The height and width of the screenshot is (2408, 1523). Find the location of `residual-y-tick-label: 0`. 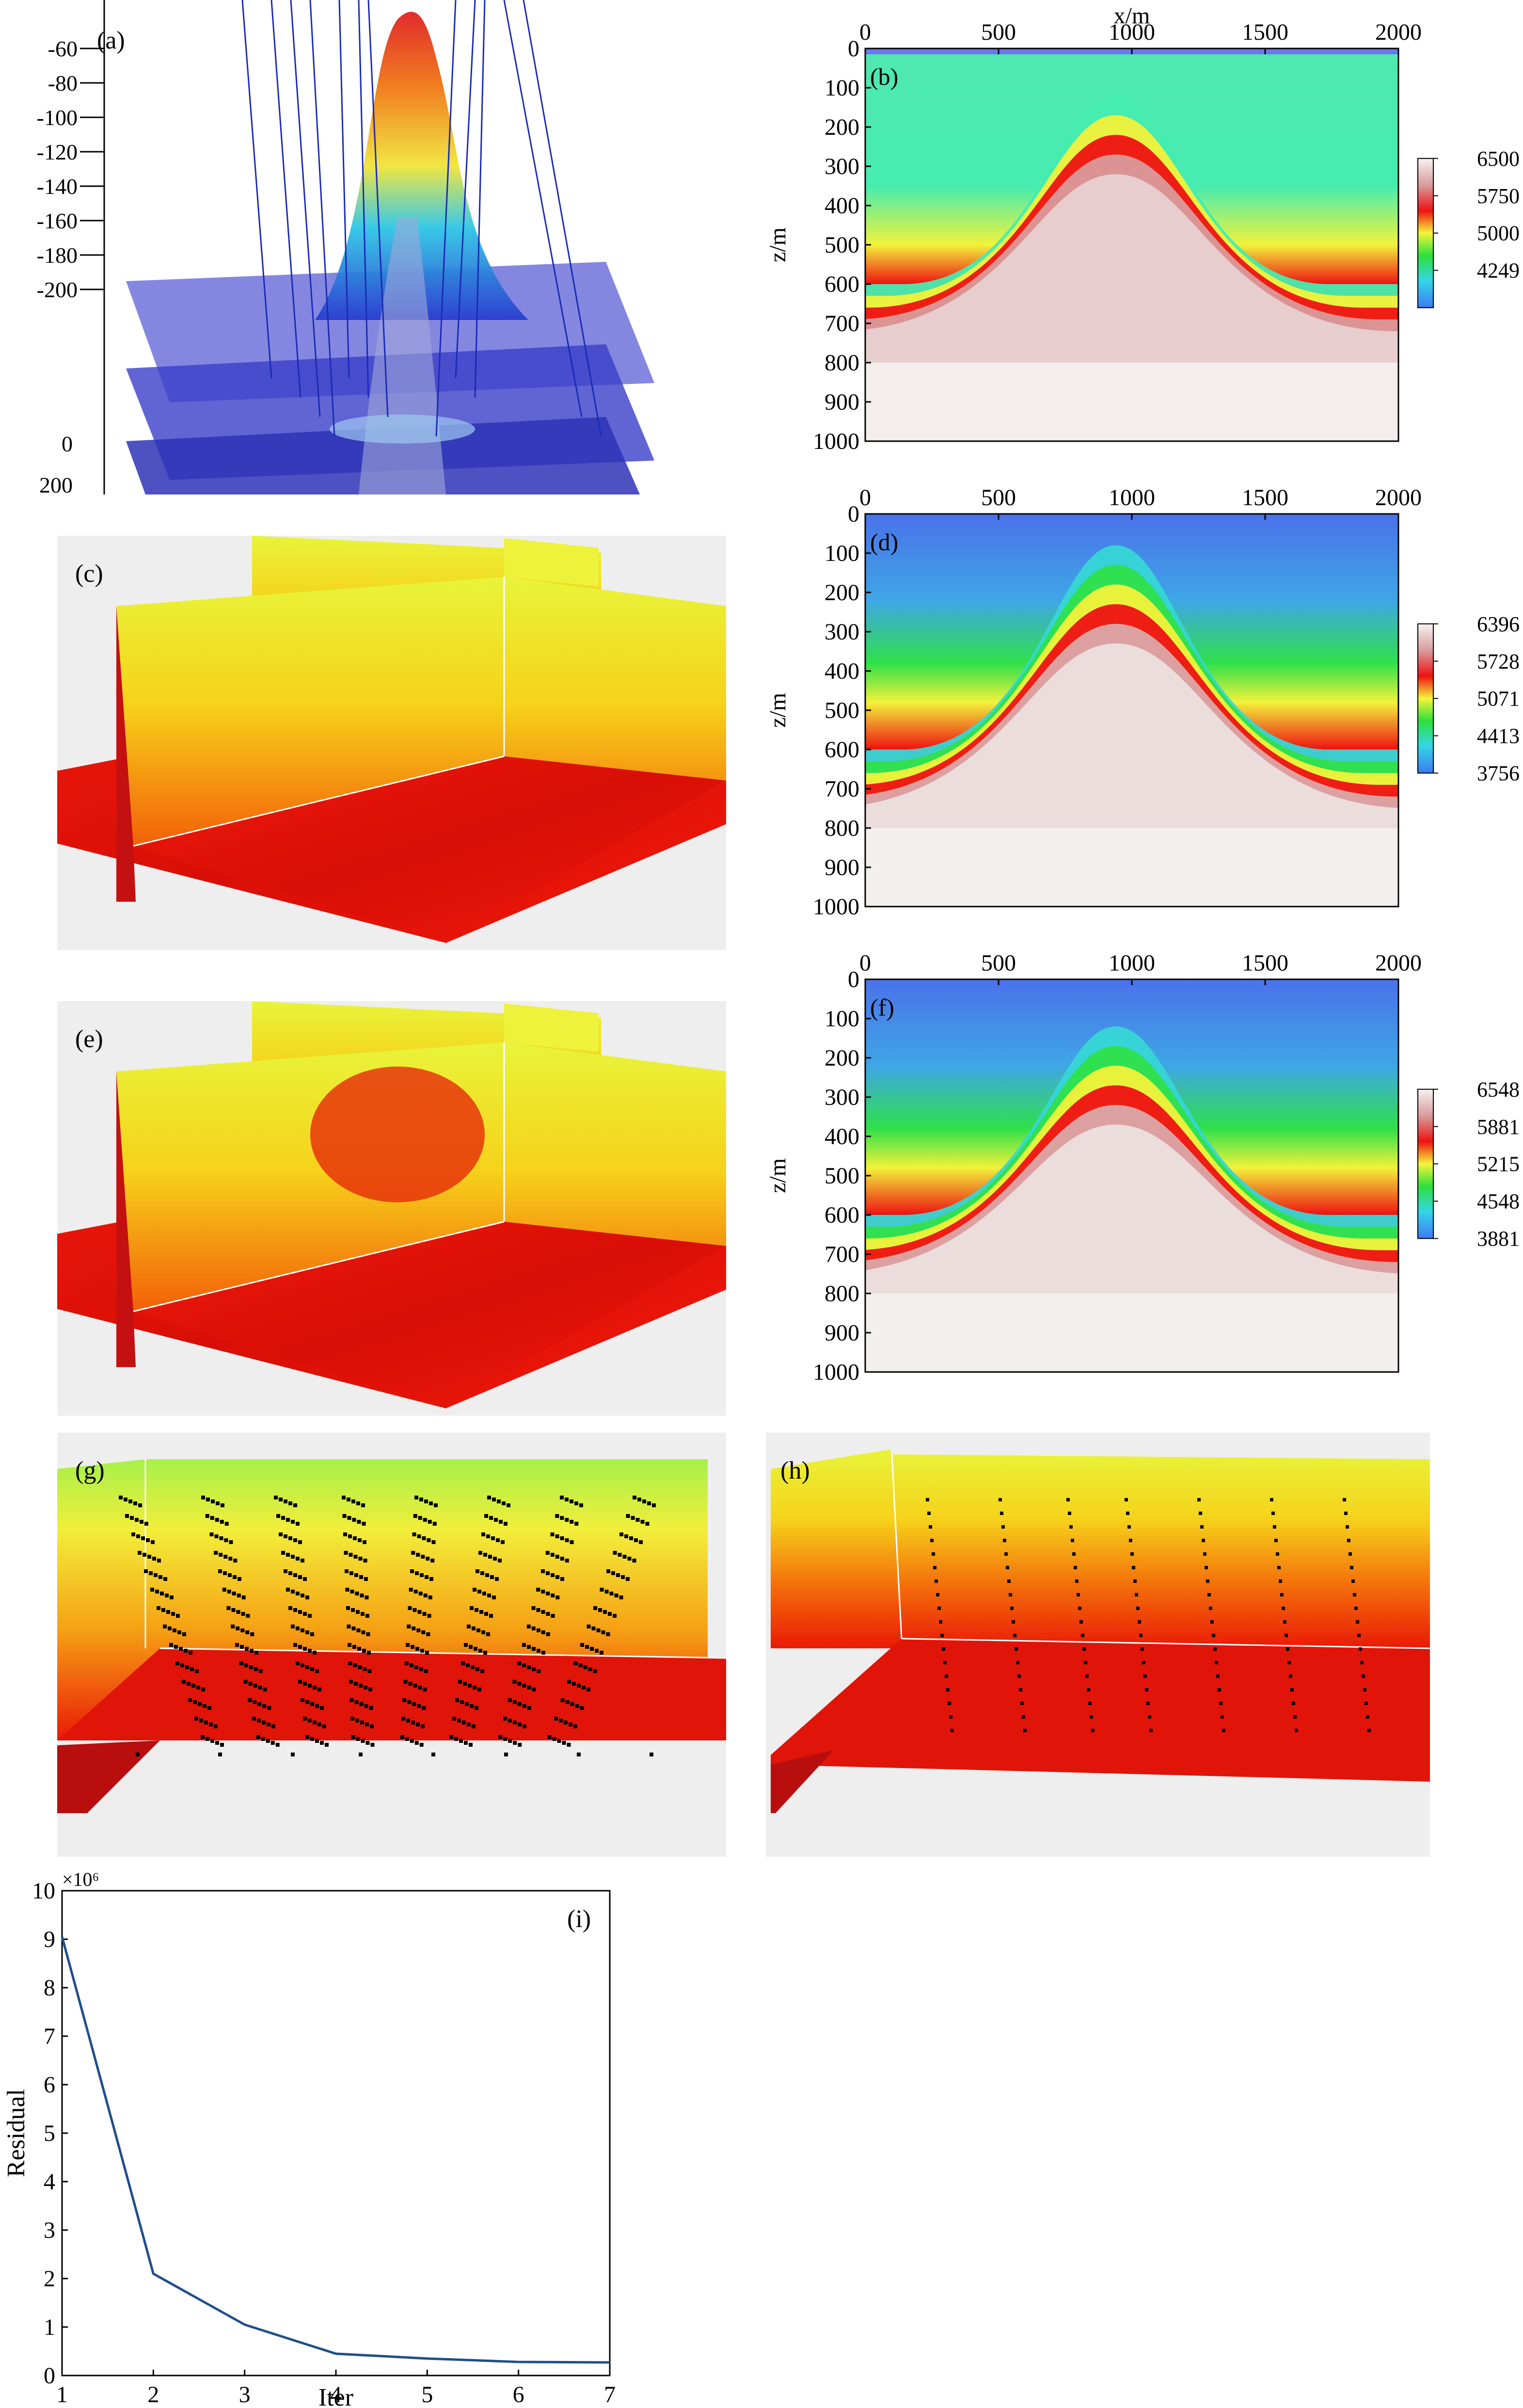

residual-y-tick-label: 0 is located at coordinates (50, 2376).